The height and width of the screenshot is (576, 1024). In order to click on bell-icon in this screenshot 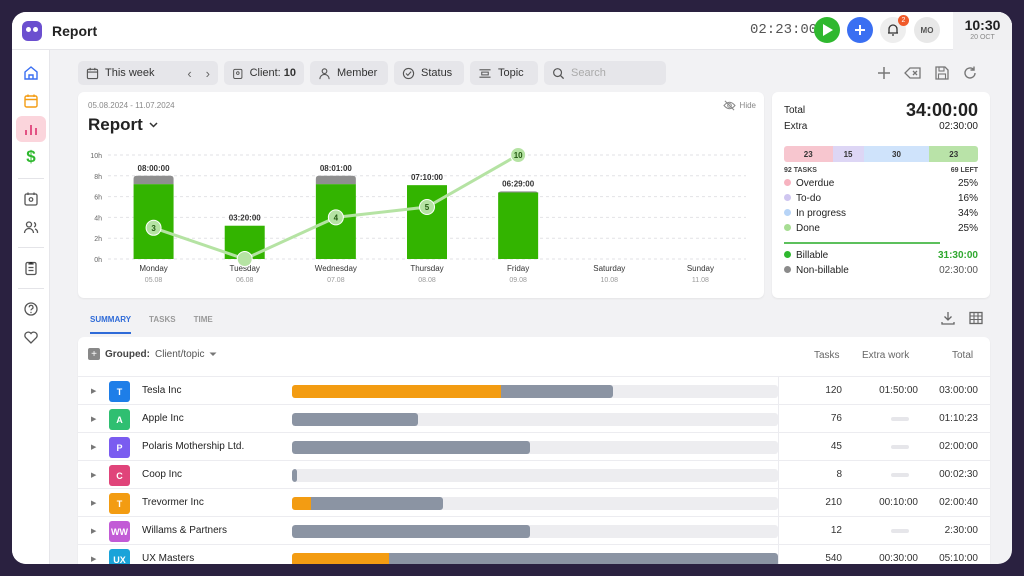, I will do `click(893, 30)`.